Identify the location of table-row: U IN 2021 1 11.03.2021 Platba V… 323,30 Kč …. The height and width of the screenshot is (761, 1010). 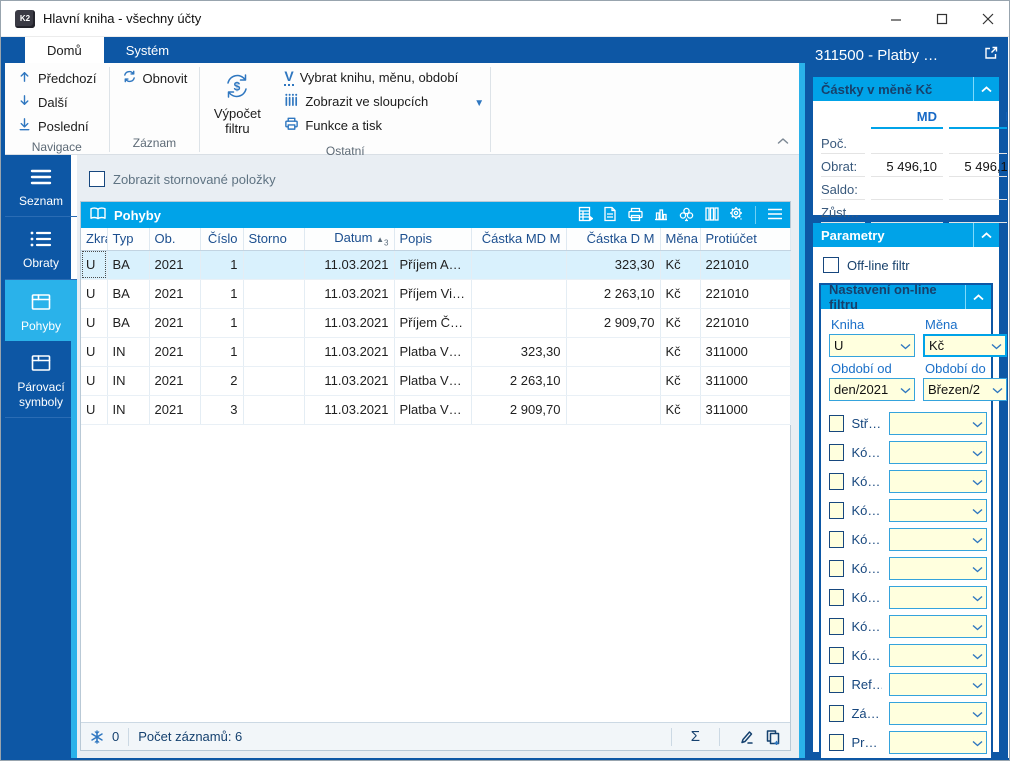
(436, 352).